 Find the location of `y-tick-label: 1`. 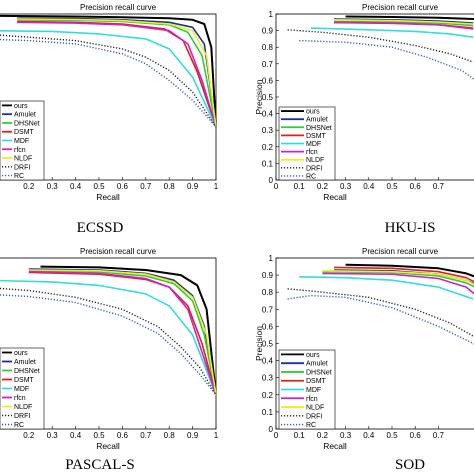

y-tick-label: 1 is located at coordinates (271, 258).